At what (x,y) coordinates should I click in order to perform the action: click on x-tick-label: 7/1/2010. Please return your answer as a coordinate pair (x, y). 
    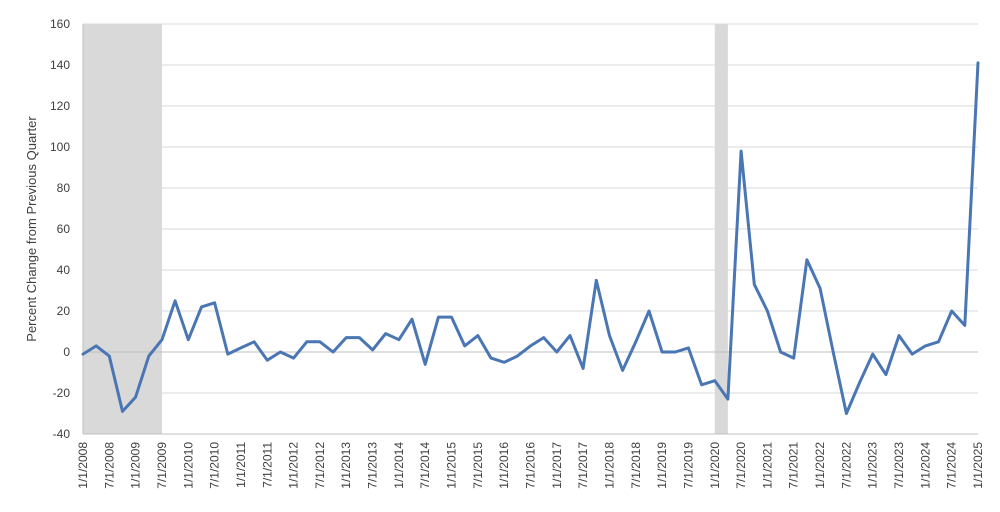
    Looking at the image, I should click on (215, 465).